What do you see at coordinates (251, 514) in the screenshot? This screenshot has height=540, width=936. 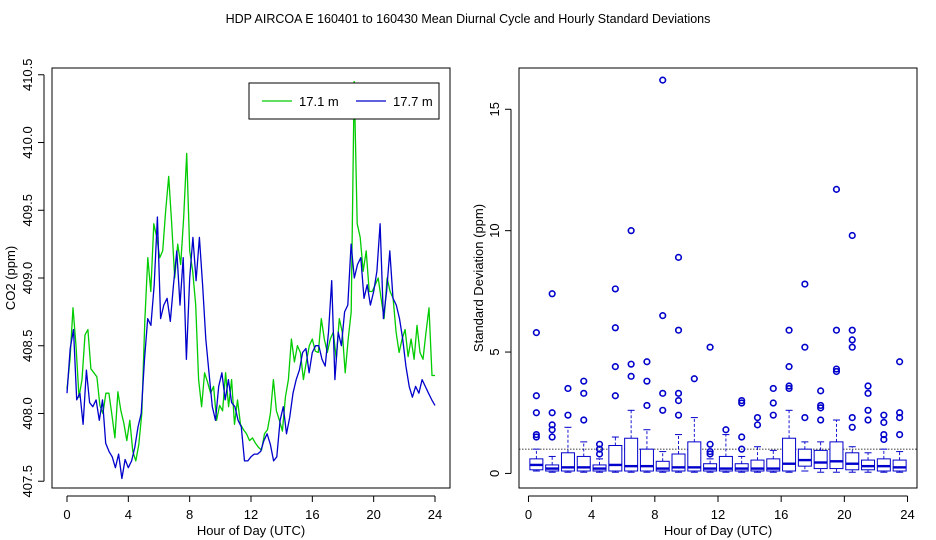 I see `left-x-tick-label: 12` at bounding box center [251, 514].